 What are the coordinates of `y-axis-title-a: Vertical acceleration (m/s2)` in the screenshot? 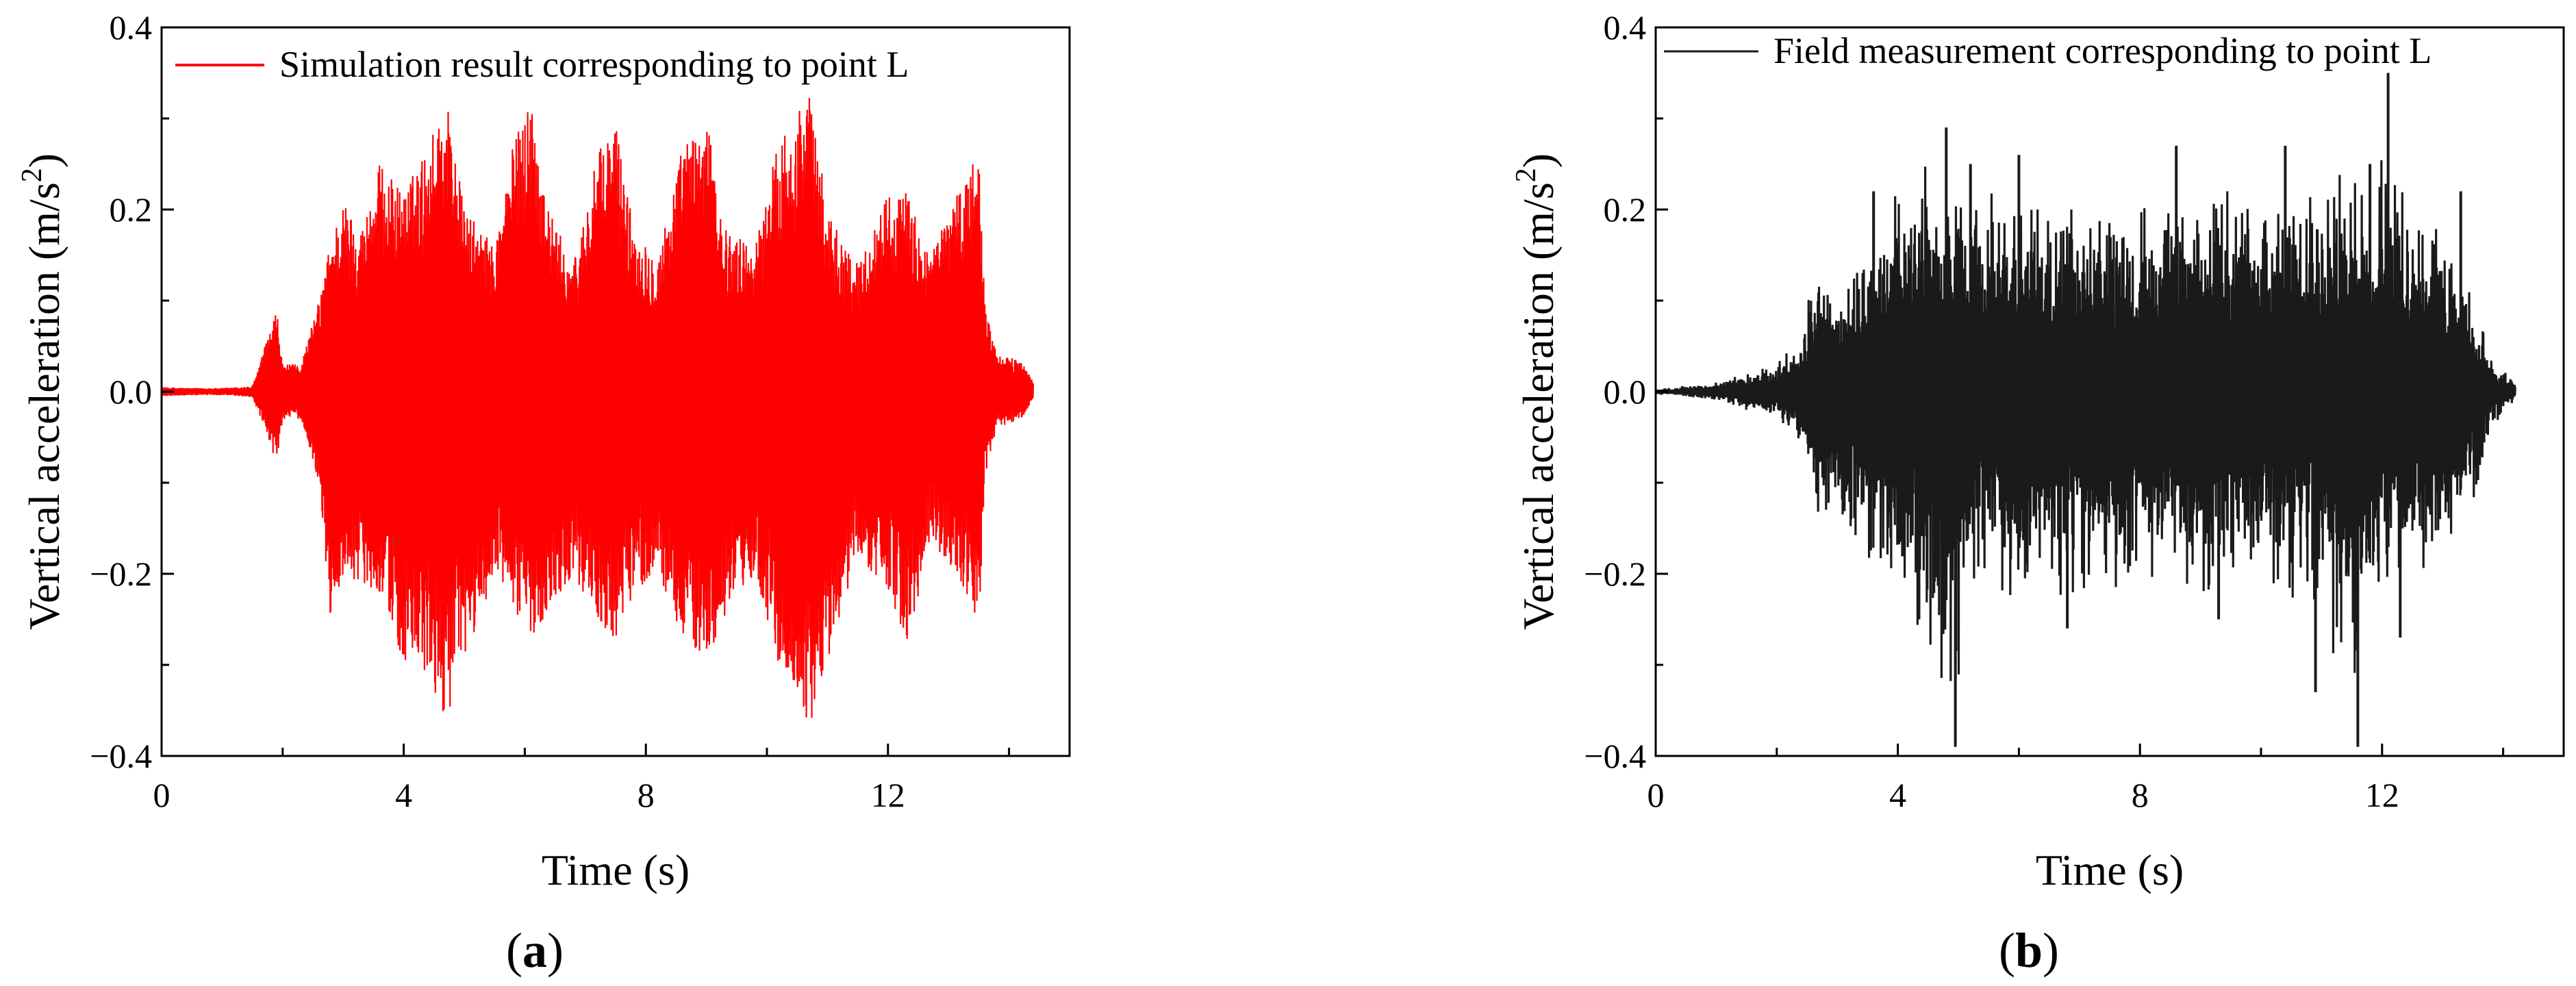 It's located at (42, 391).